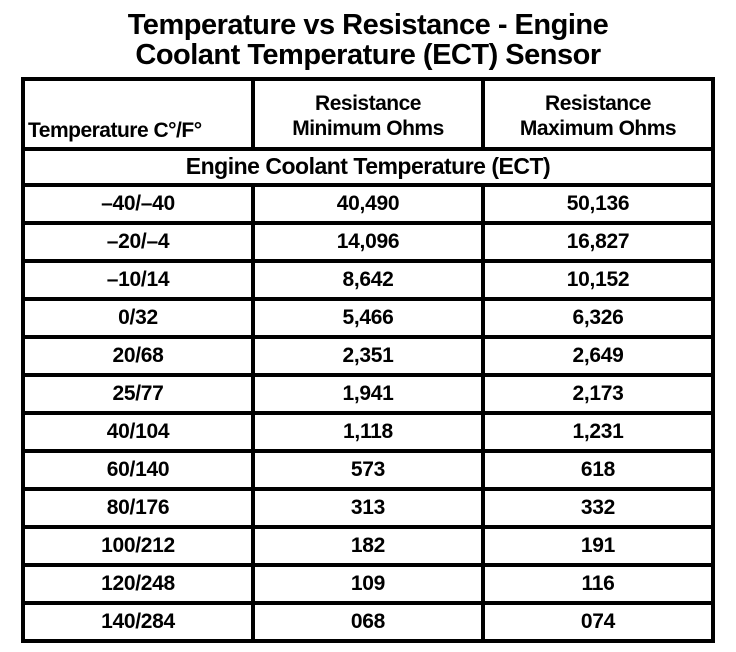 This screenshot has height=652, width=736. I want to click on resistance-min-cell: 1,118, so click(368, 431).